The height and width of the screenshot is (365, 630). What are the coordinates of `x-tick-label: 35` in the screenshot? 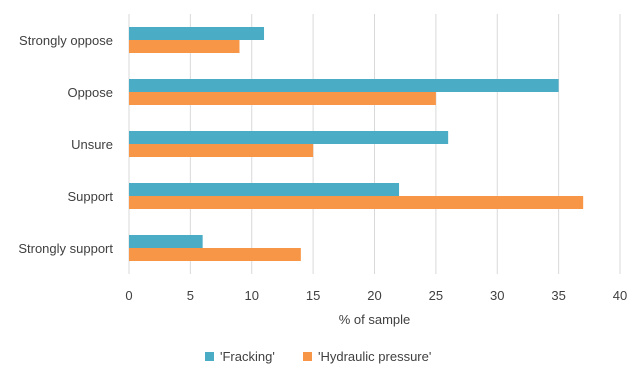 It's located at (558, 295).